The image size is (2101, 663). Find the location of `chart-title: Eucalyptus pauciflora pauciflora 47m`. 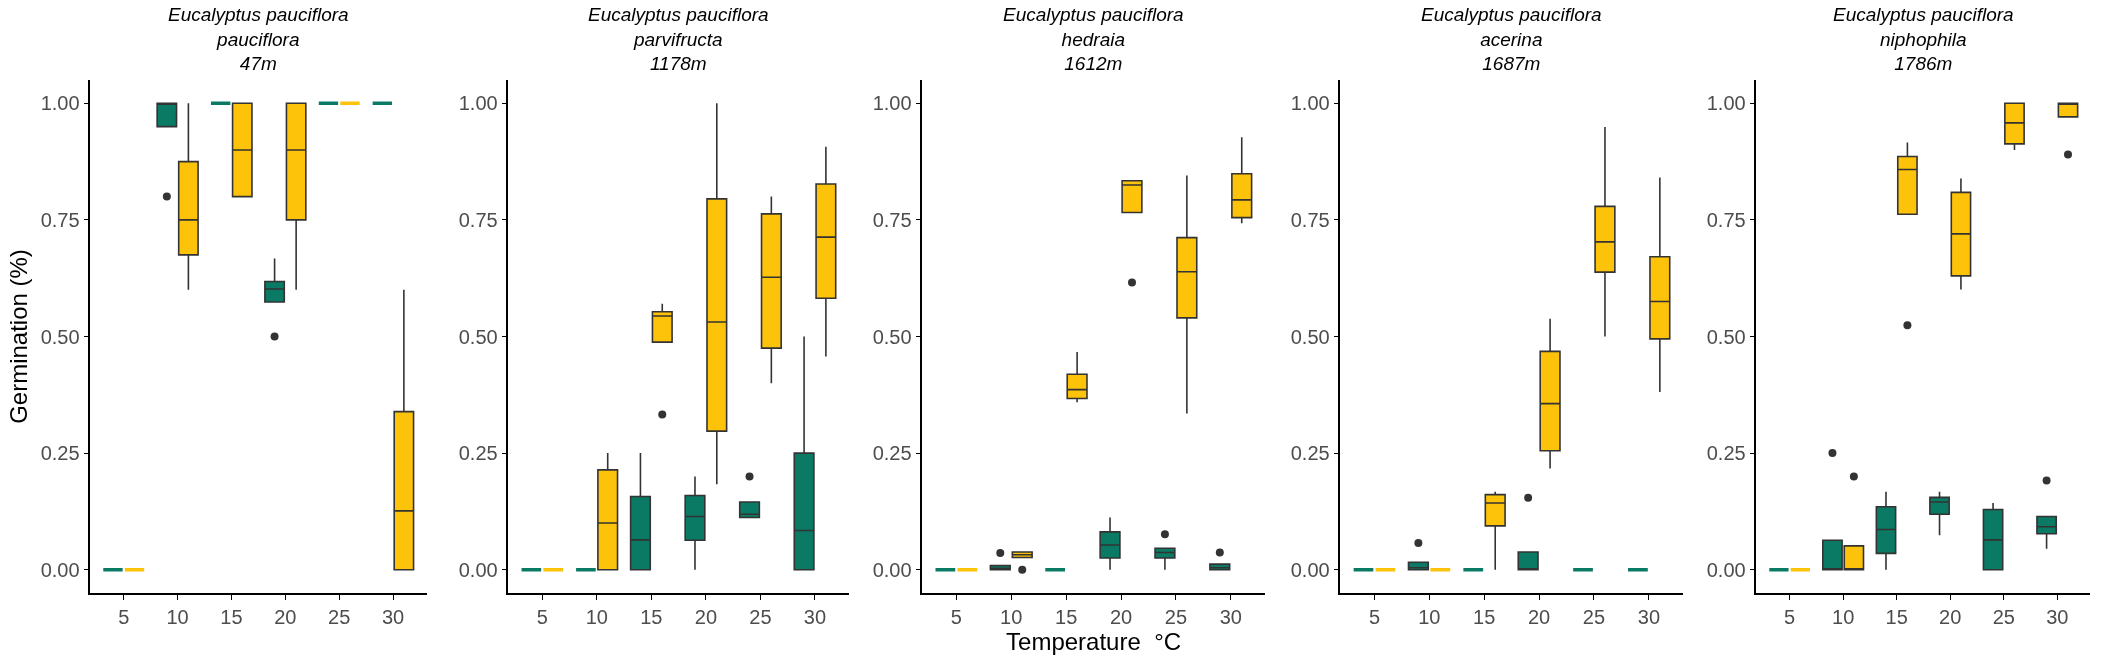

chart-title: Eucalyptus pauciflora pauciflora 47m is located at coordinates (258, 39).